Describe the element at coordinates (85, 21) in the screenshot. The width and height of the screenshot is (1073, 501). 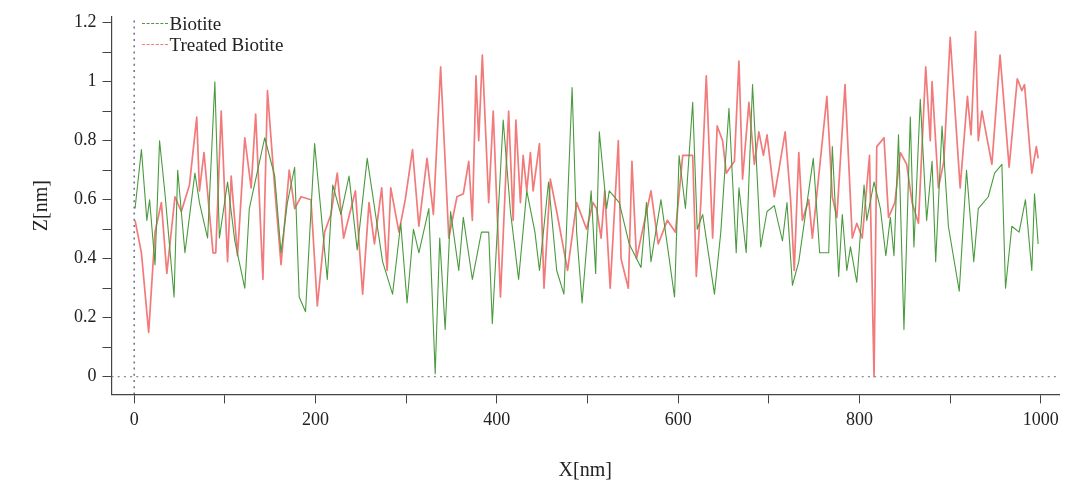
I see `y-tick-label: 1.2` at that location.